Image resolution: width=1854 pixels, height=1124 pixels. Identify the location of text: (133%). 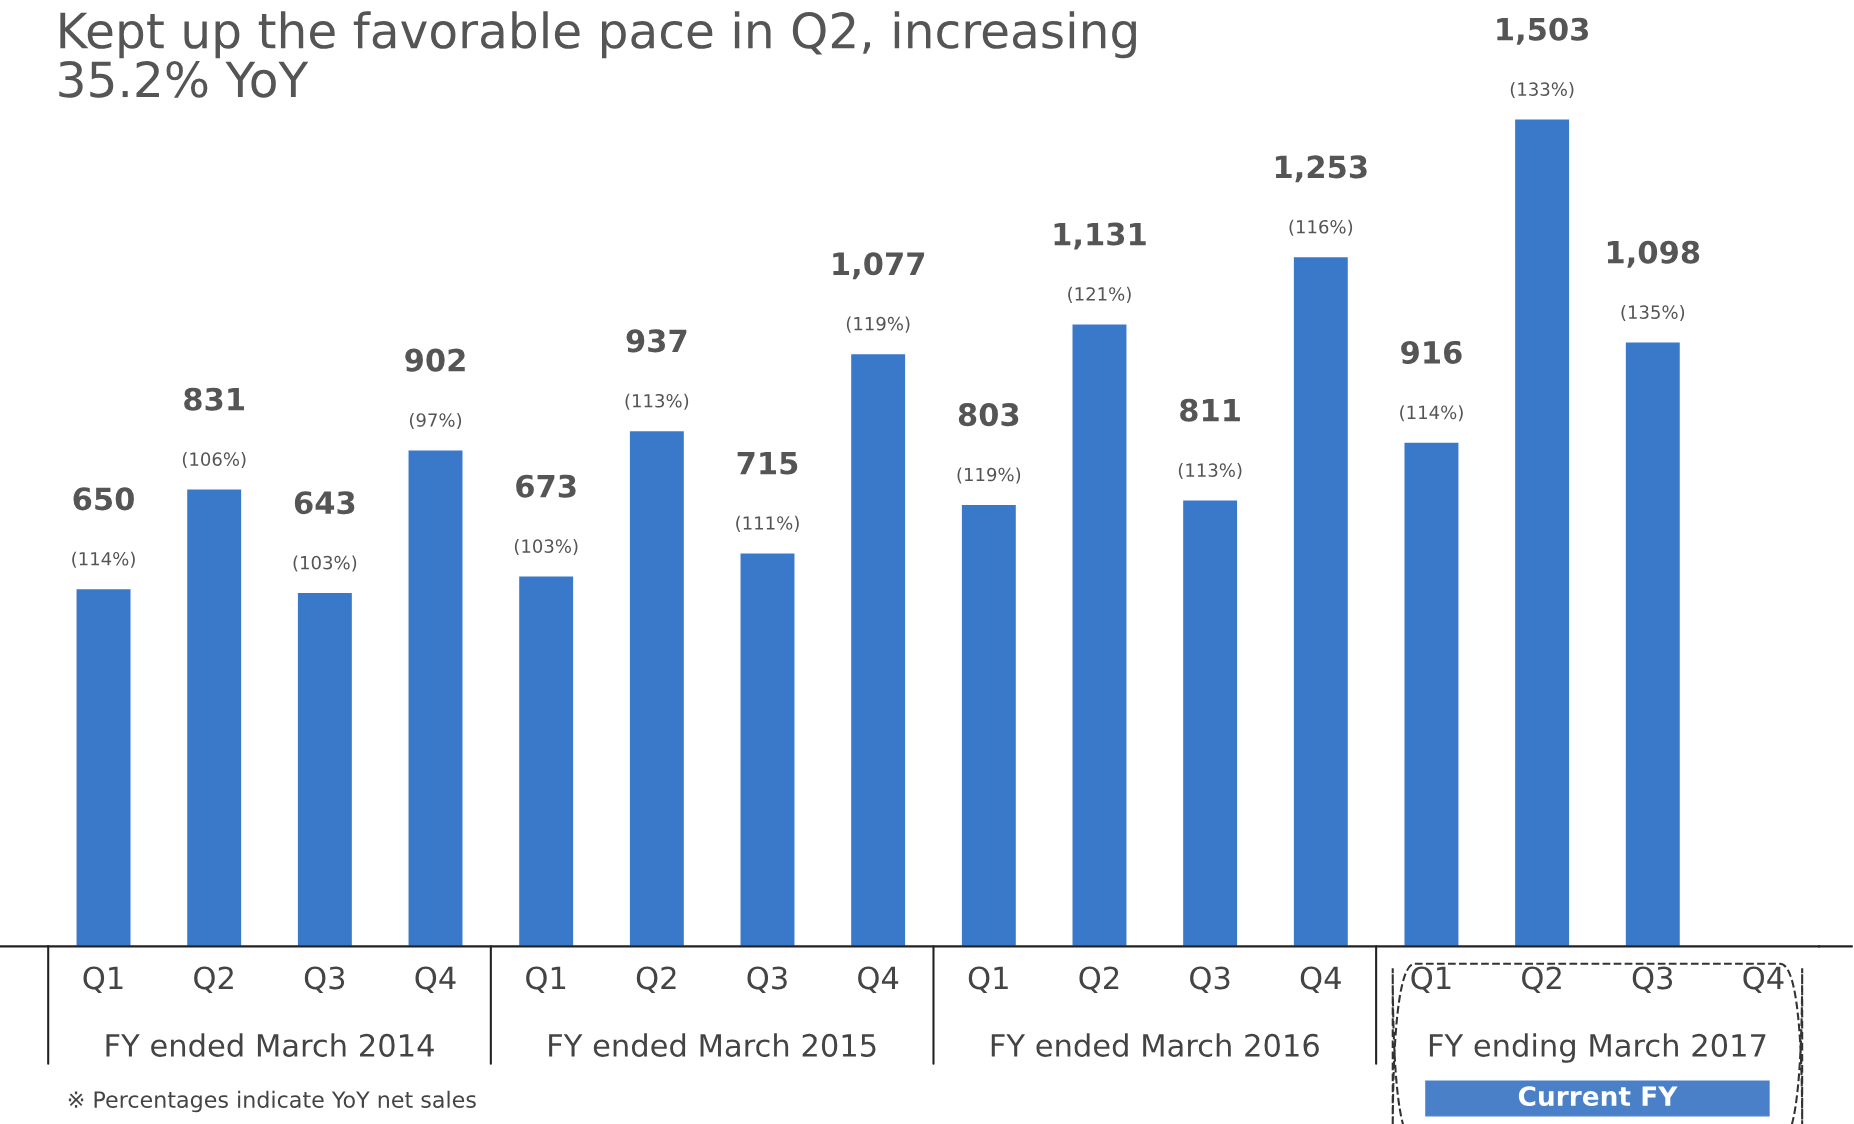
(1542, 90).